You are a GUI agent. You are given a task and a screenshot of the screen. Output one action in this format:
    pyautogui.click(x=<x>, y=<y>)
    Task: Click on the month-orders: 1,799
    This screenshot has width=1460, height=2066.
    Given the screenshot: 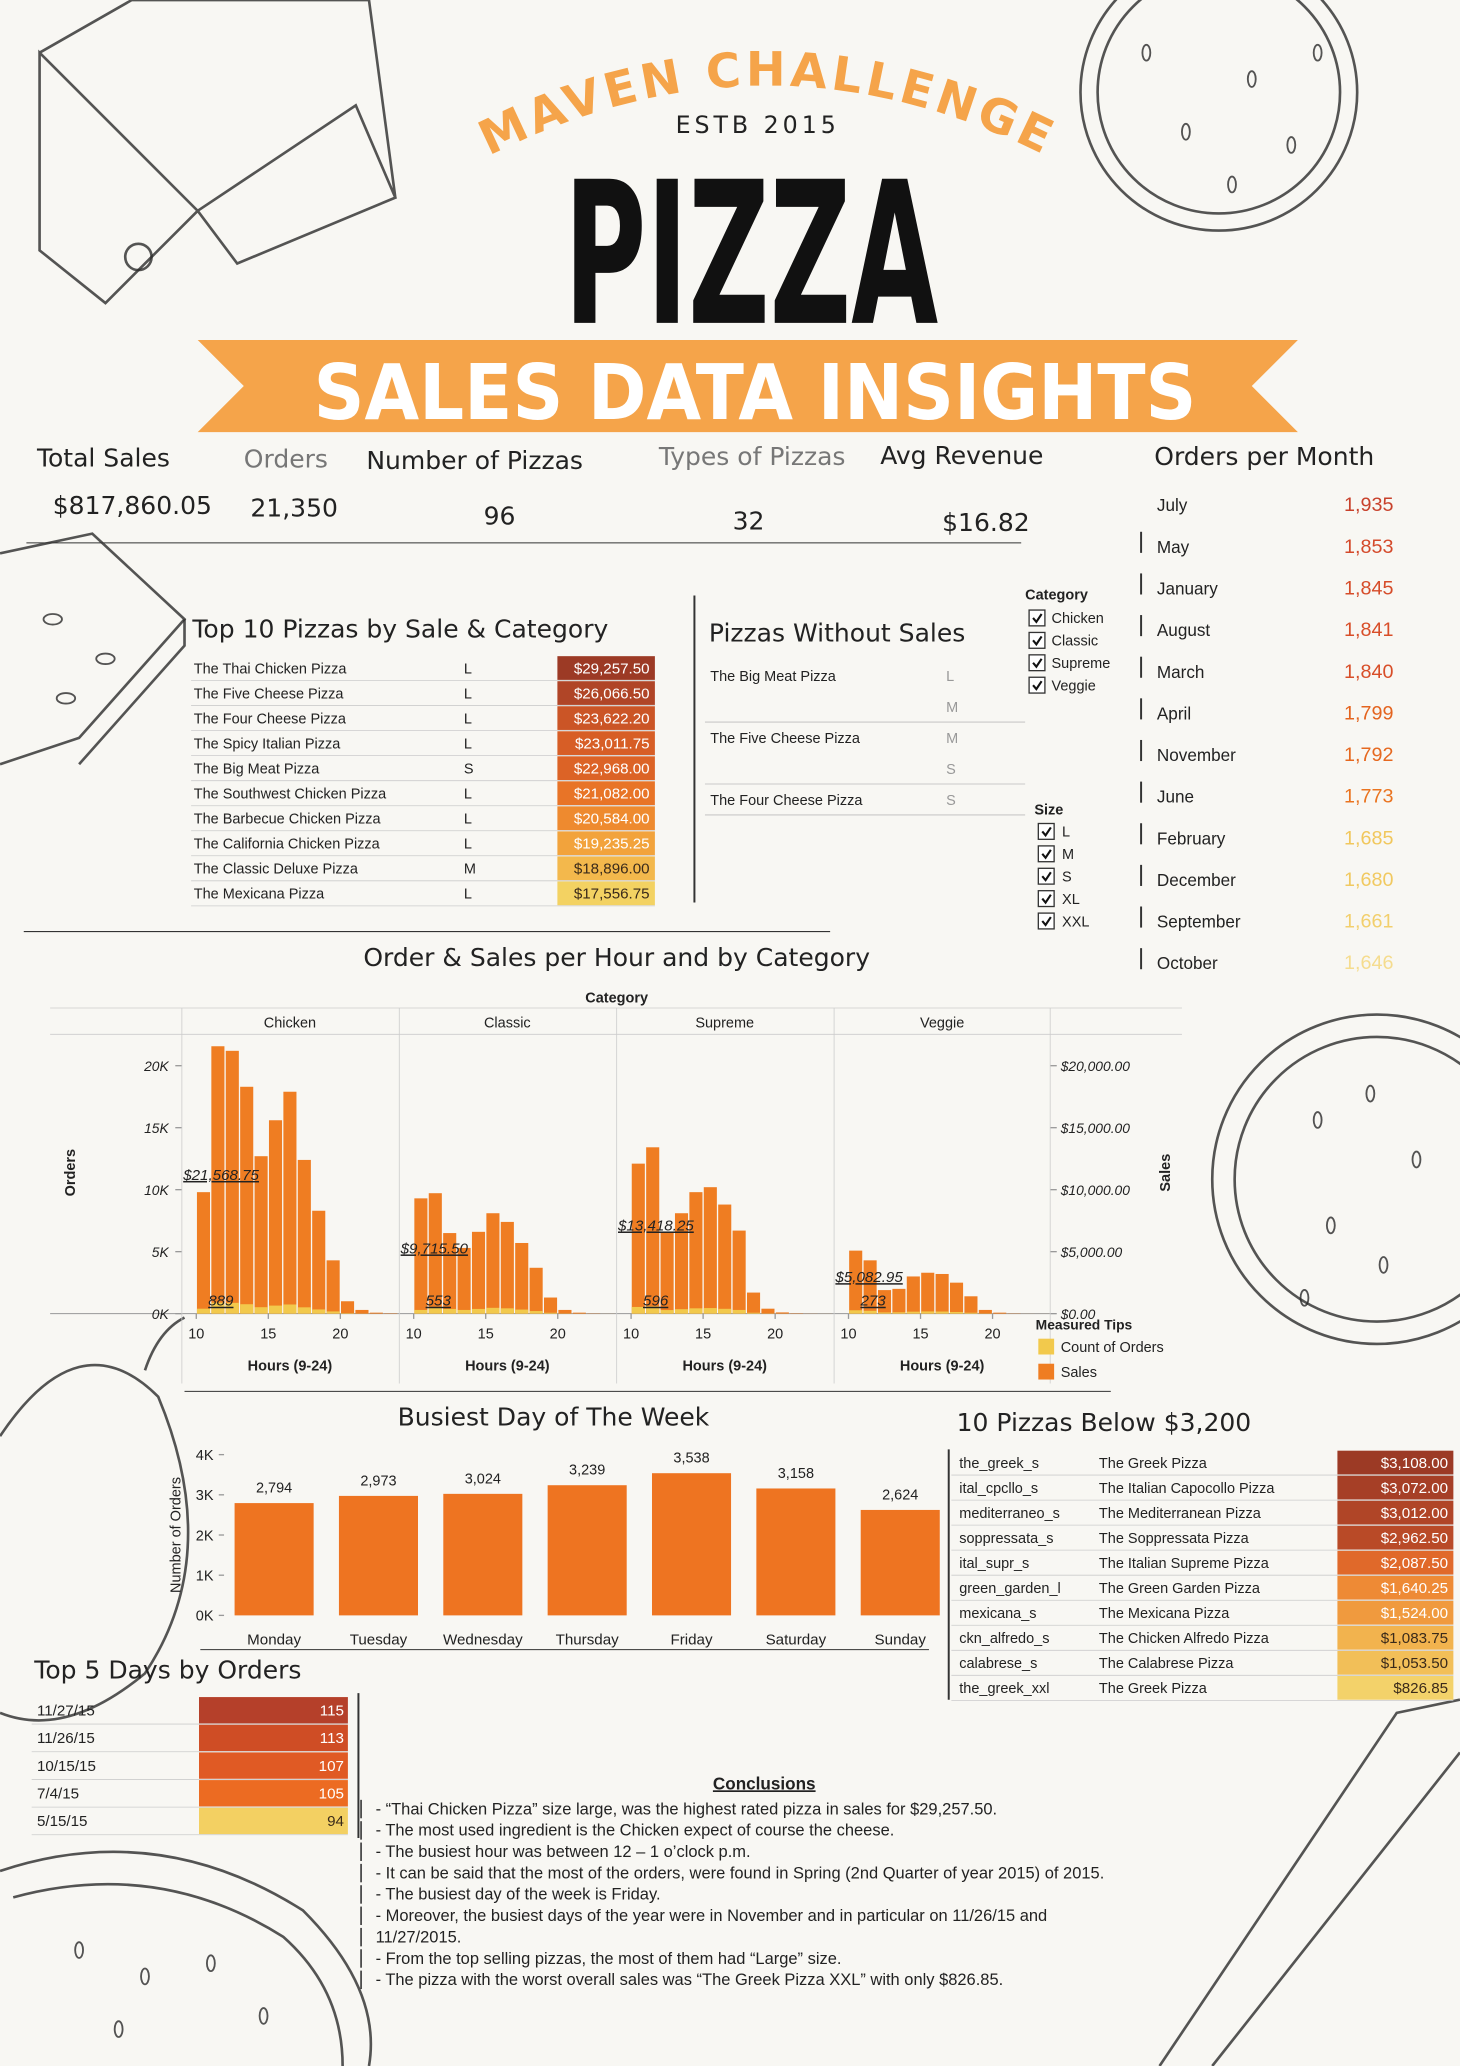 What is the action you would take?
    pyautogui.click(x=1368, y=713)
    